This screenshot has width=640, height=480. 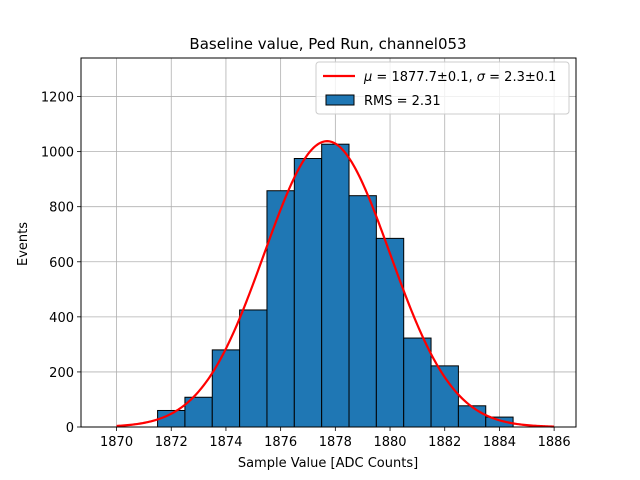 I want to click on x-tick-label: 1876, so click(x=280, y=442).